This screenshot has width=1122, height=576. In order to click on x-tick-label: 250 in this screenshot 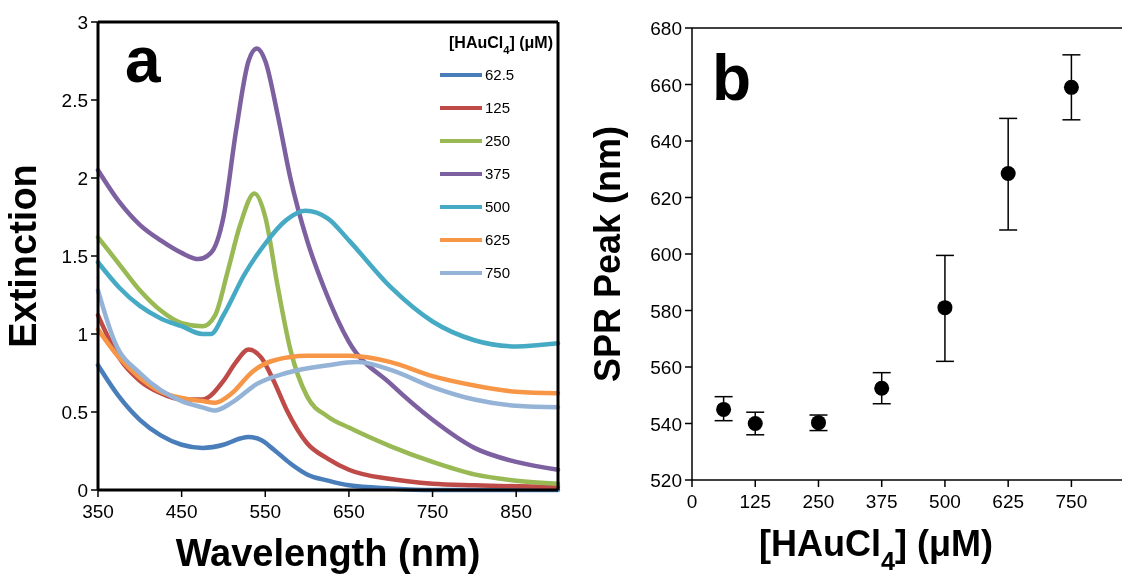, I will do `click(818, 501)`.